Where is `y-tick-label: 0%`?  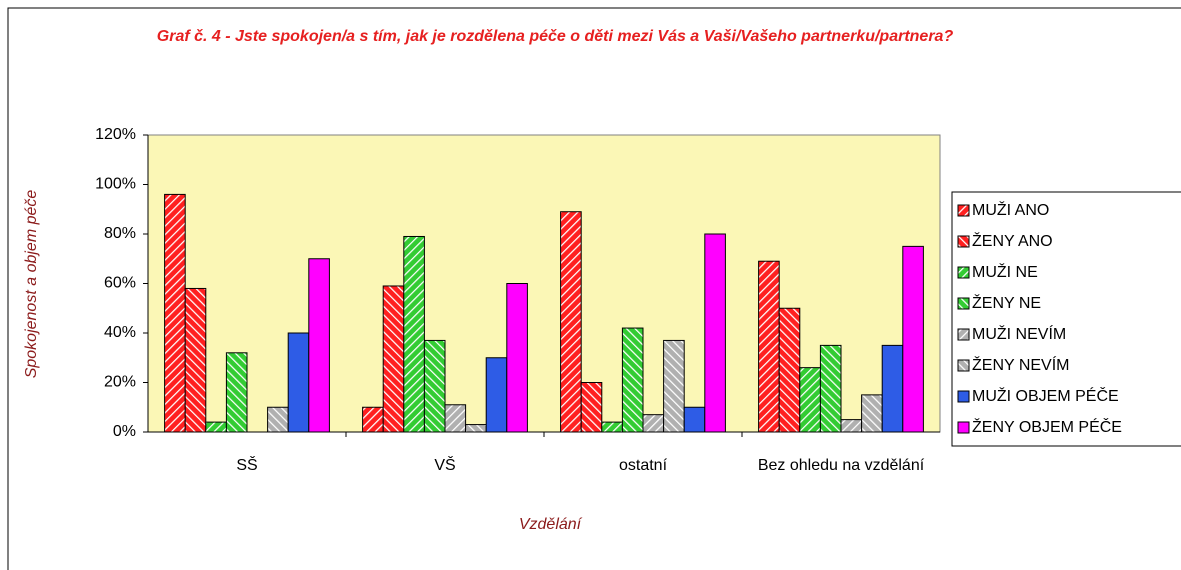 y-tick-label: 0% is located at coordinates (124, 431).